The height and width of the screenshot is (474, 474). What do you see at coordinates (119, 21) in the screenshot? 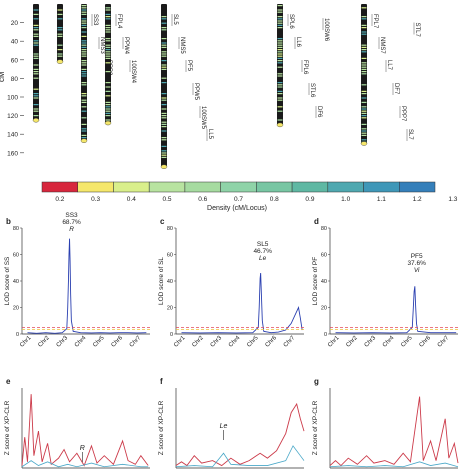
I see `qtl-label: FPL4` at bounding box center [119, 21].